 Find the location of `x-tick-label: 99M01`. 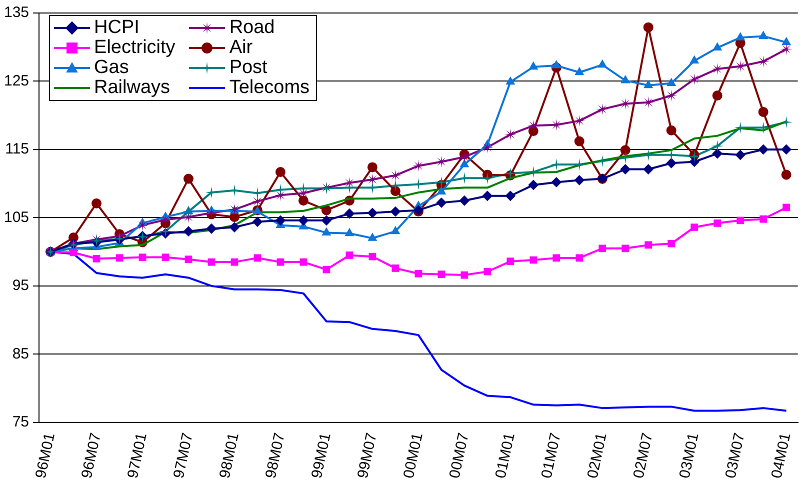

x-tick-label: 99M01 is located at coordinates (321, 455).